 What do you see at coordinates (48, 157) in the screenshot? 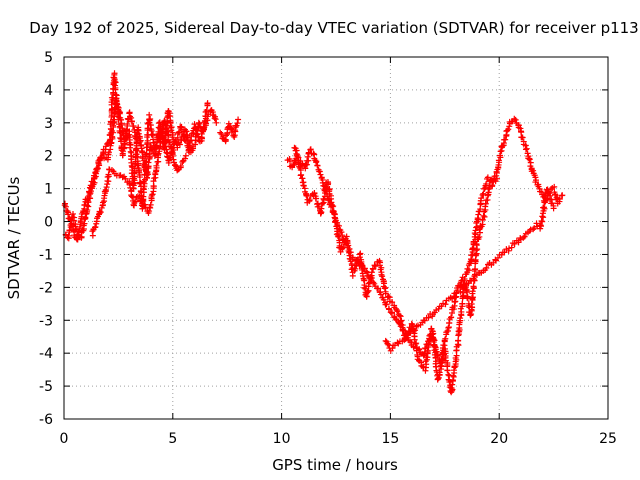
I see `y-tick-label: 2` at bounding box center [48, 157].